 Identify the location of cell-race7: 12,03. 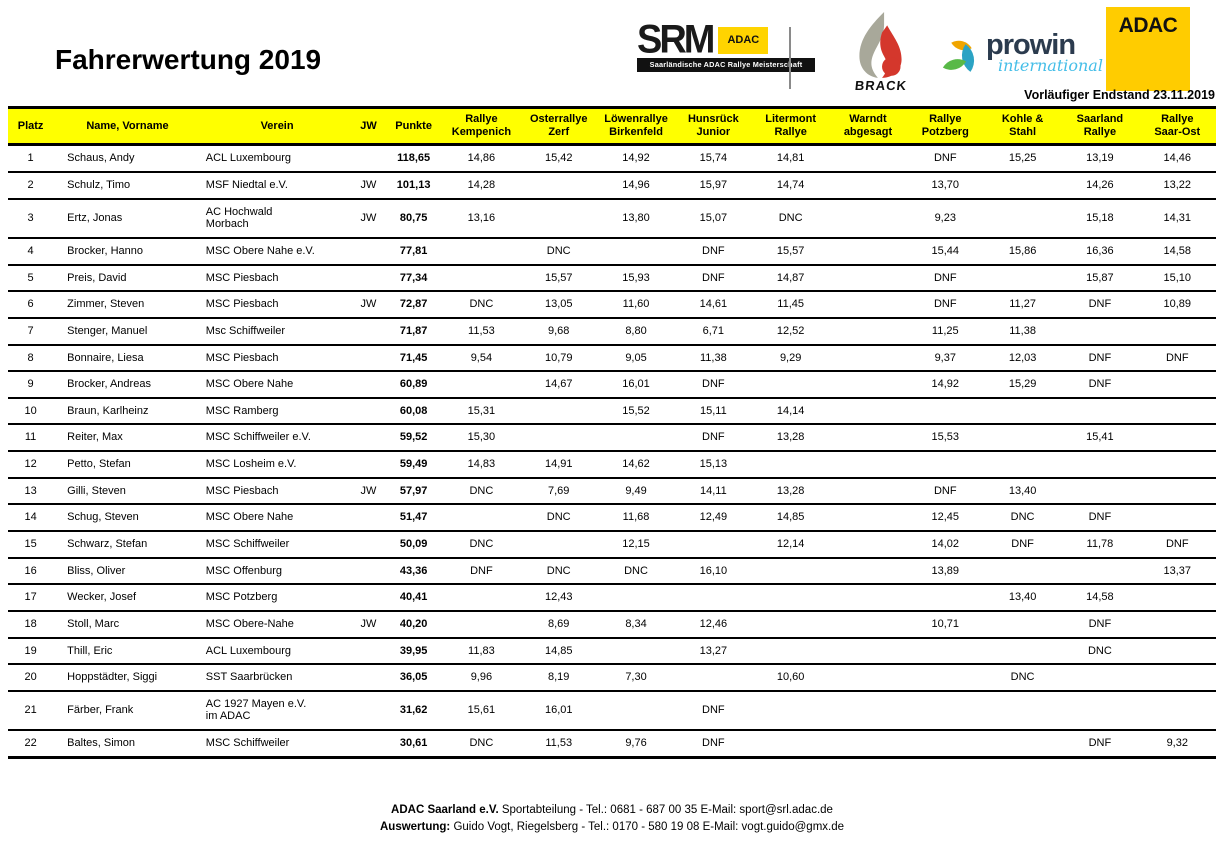
(1022, 357).